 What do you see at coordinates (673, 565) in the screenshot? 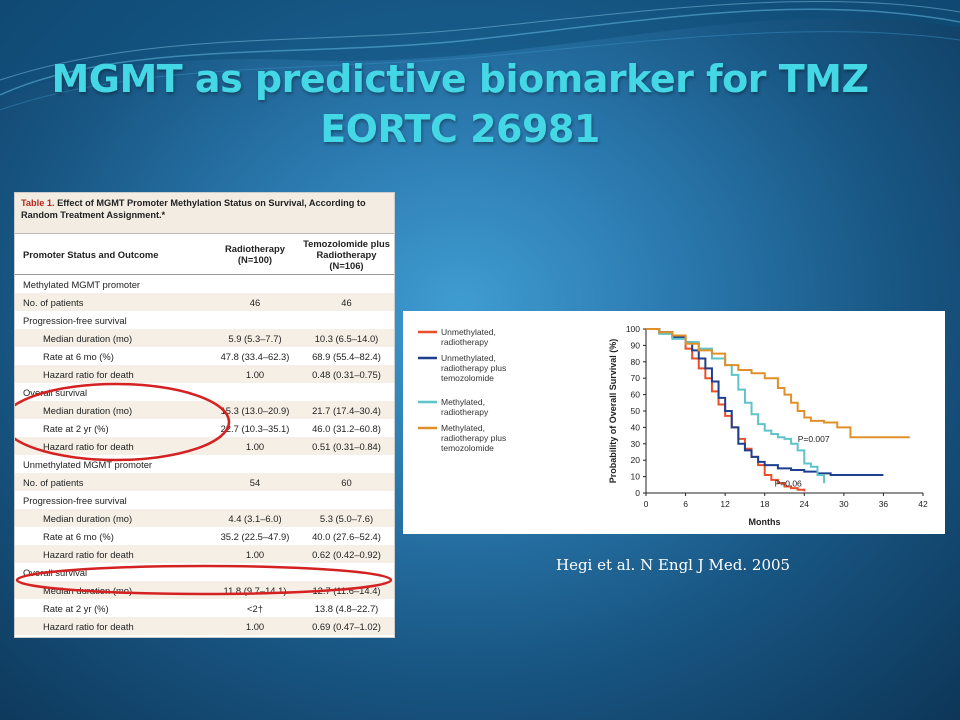
I see `citation: Hegi et al. N Engl J Med. 2005` at bounding box center [673, 565].